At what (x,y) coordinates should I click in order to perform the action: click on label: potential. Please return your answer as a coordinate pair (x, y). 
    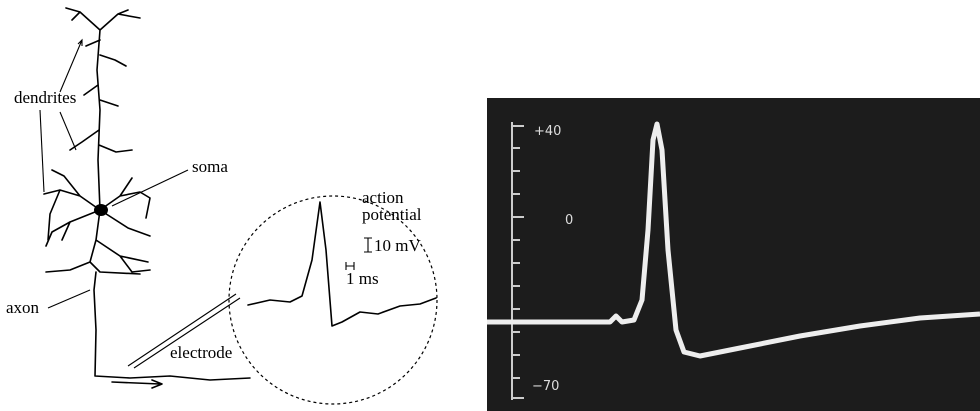
    Looking at the image, I should click on (392, 214).